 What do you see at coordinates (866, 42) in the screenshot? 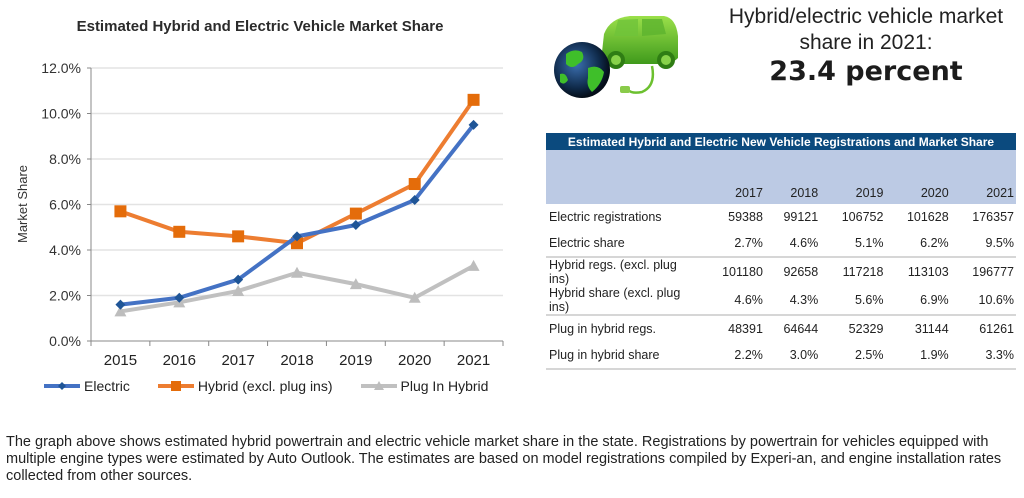
I see `headline-line-2: share in 2021:` at bounding box center [866, 42].